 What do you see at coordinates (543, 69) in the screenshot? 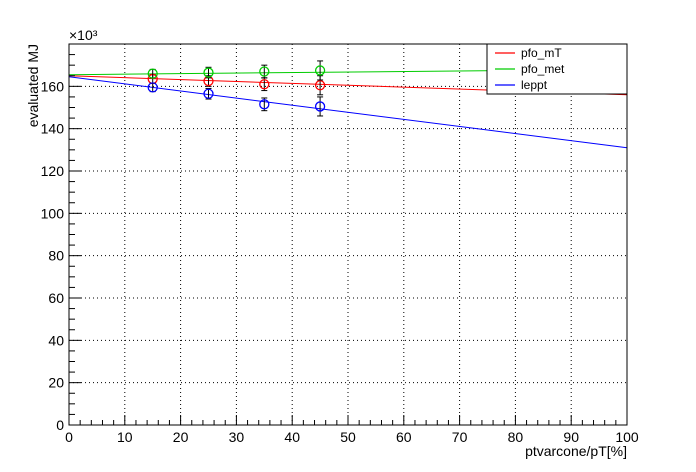
I see `legend-label-pfo-met: pfo_met` at bounding box center [543, 69].